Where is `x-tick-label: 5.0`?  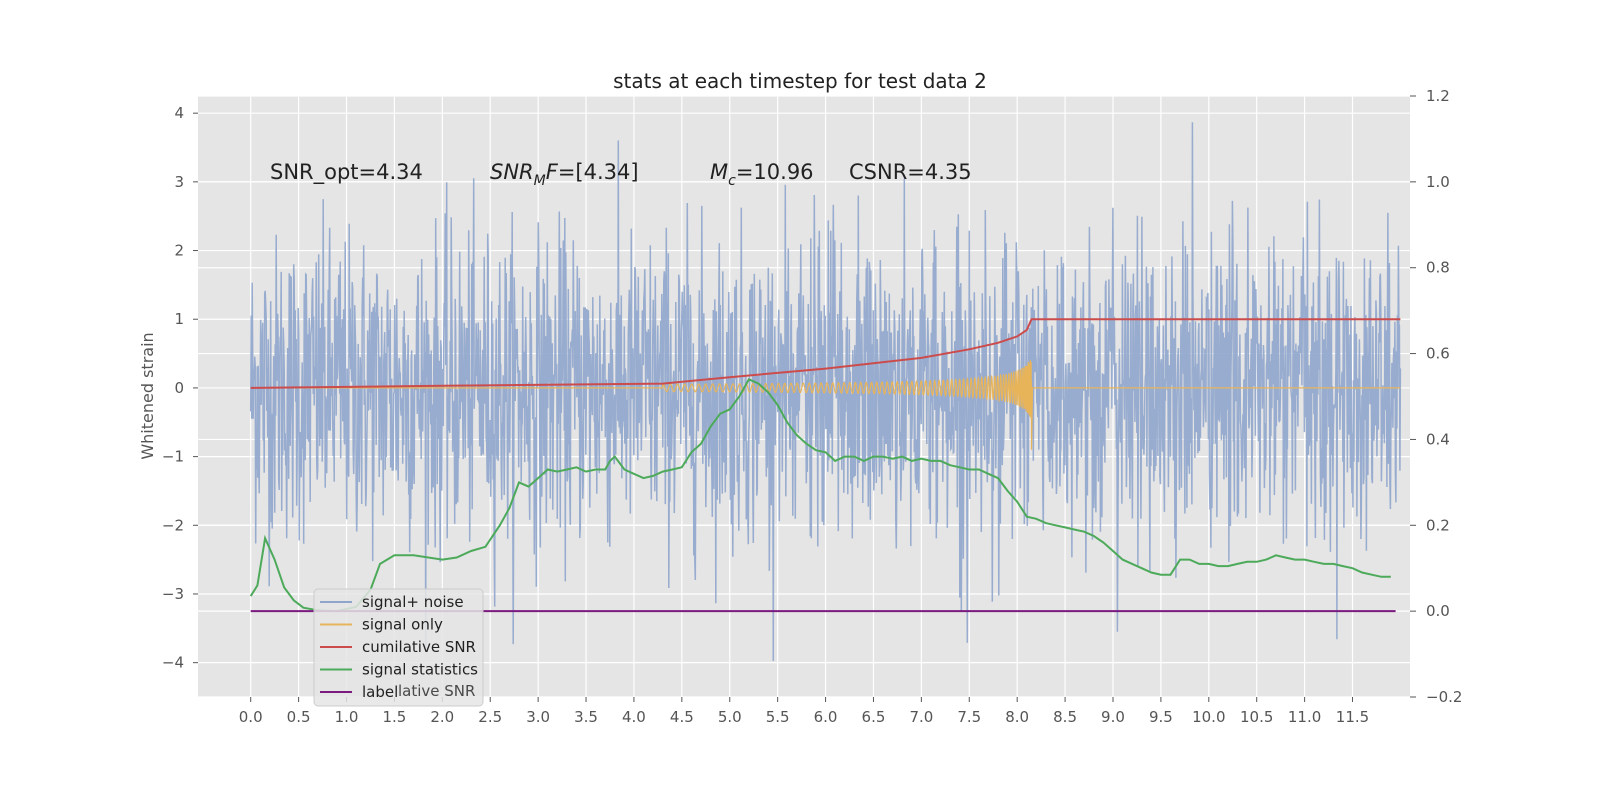 x-tick-label: 5.0 is located at coordinates (730, 717).